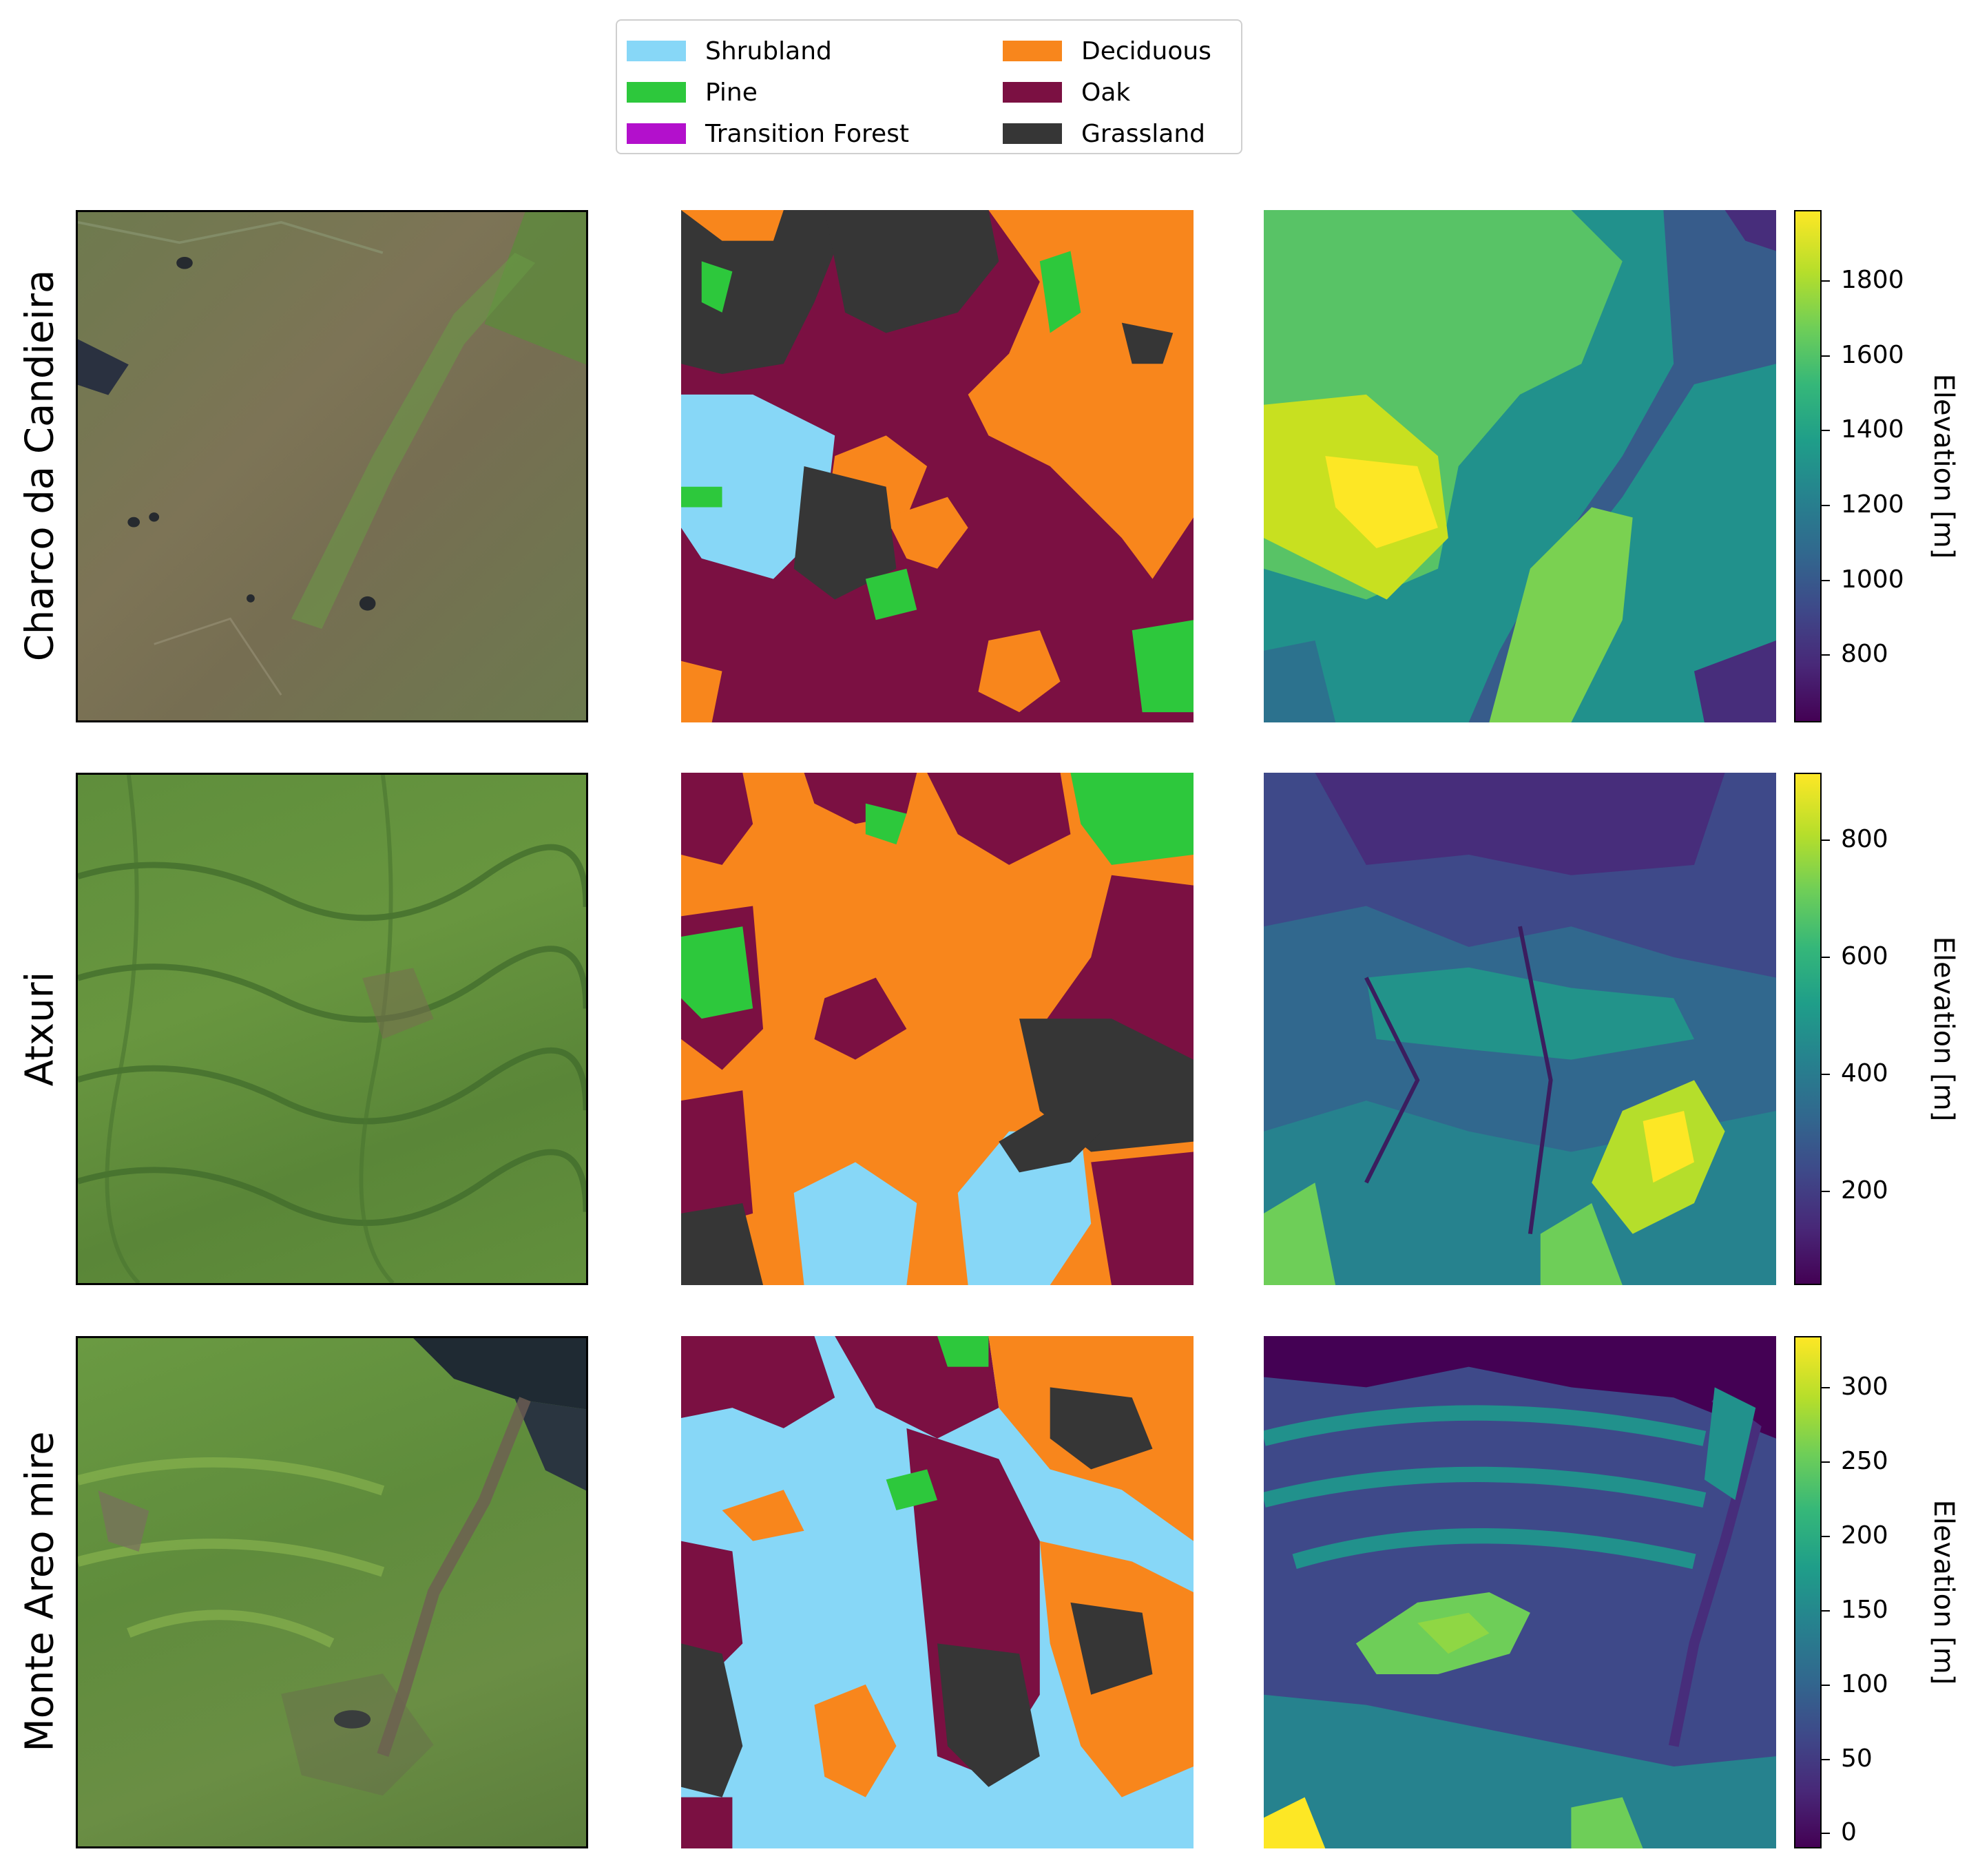  Describe the element at coordinates (1872, 430) in the screenshot. I see `tick-label: 1400` at that location.